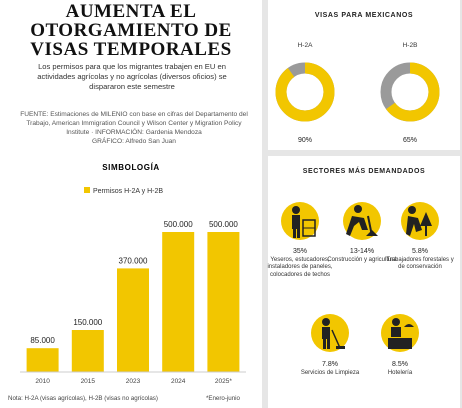 Image resolution: width=462 pixels, height=408 pixels. What do you see at coordinates (87, 190) in the screenshot?
I see `legend-swatch` at bounding box center [87, 190].